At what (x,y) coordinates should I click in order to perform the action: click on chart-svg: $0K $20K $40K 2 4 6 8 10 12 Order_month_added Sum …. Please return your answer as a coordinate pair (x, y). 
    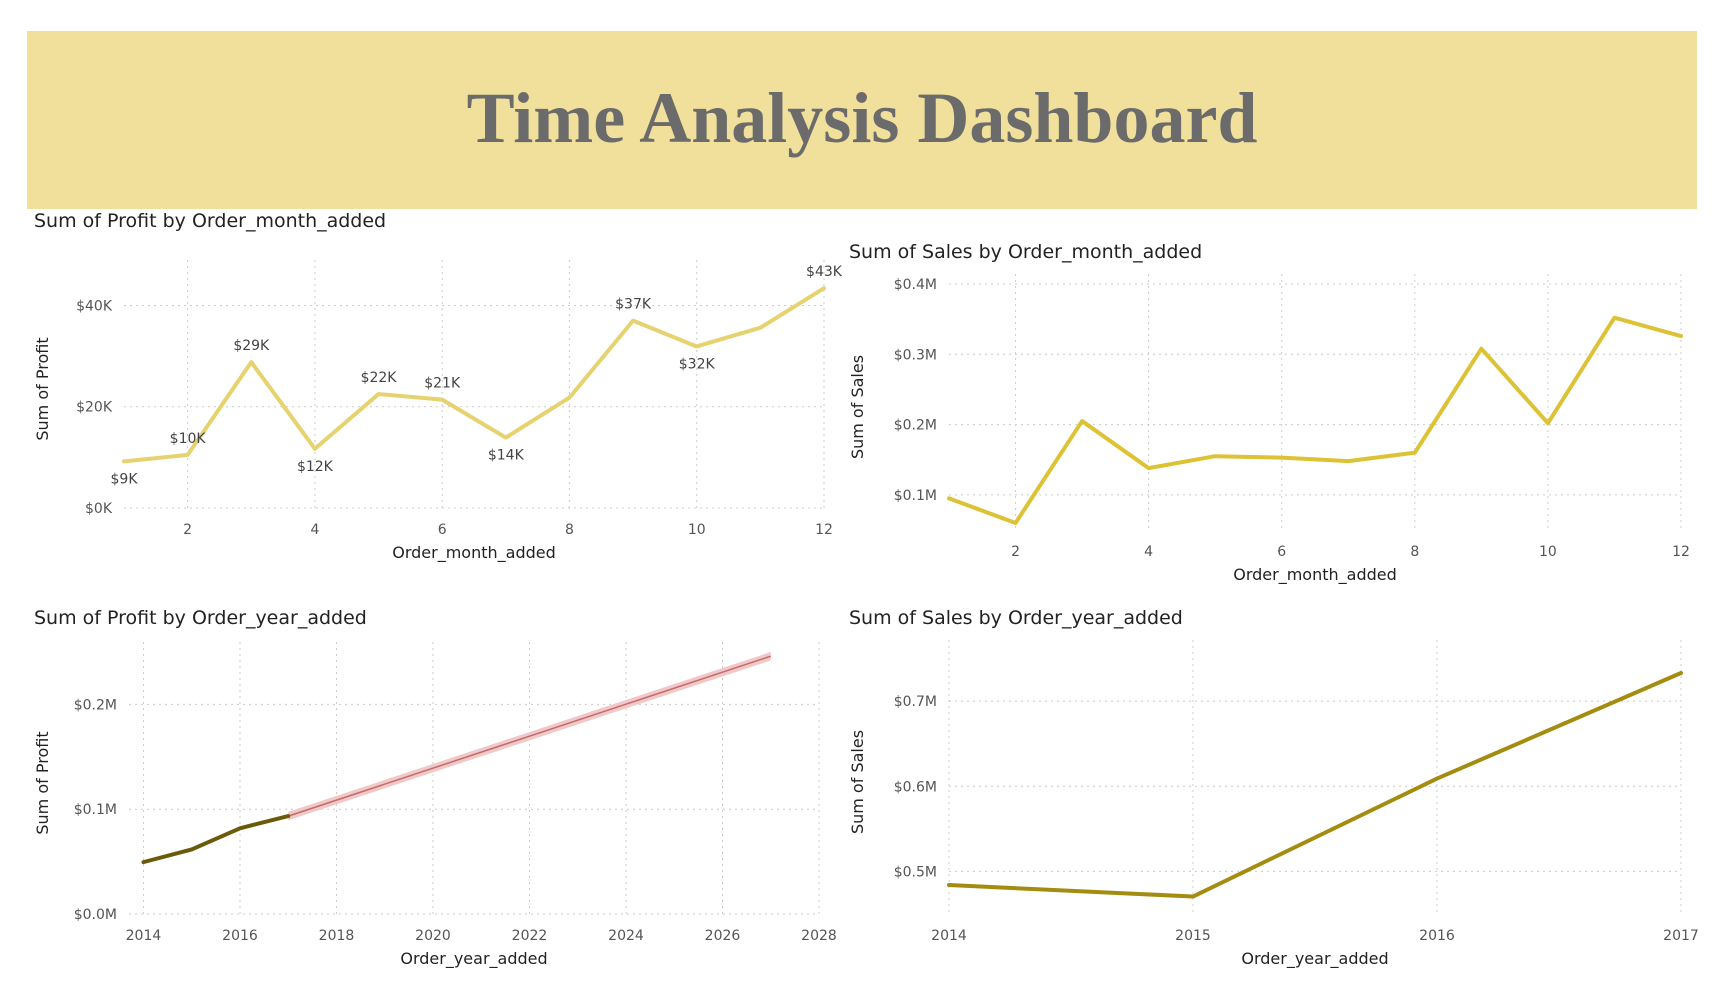
    Looking at the image, I should click on (438, 411).